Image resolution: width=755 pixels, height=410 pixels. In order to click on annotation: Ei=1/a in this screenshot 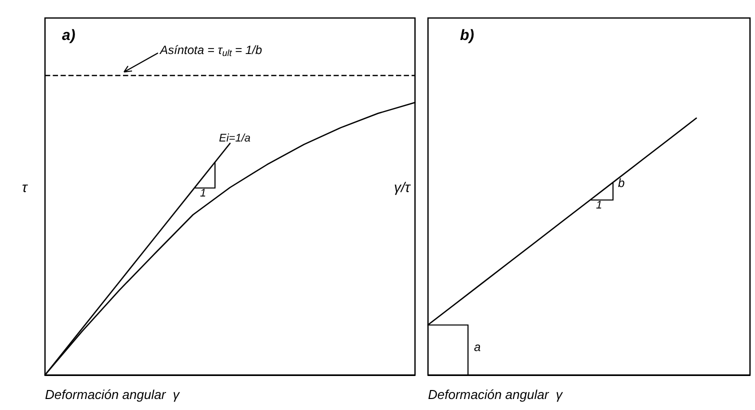, I will do `click(234, 138)`.